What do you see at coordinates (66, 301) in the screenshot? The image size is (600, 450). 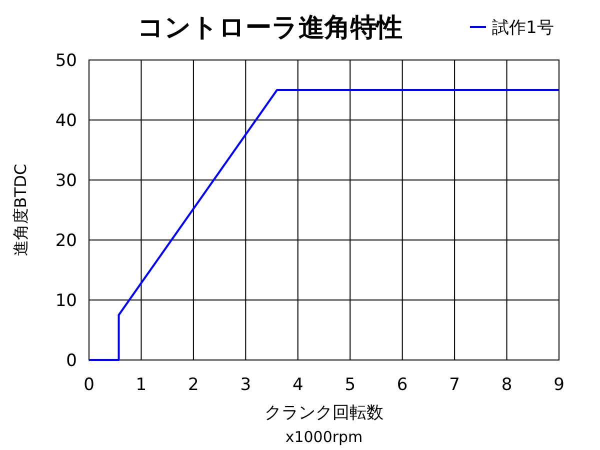 I see `y-tick-label: 10` at bounding box center [66, 301].